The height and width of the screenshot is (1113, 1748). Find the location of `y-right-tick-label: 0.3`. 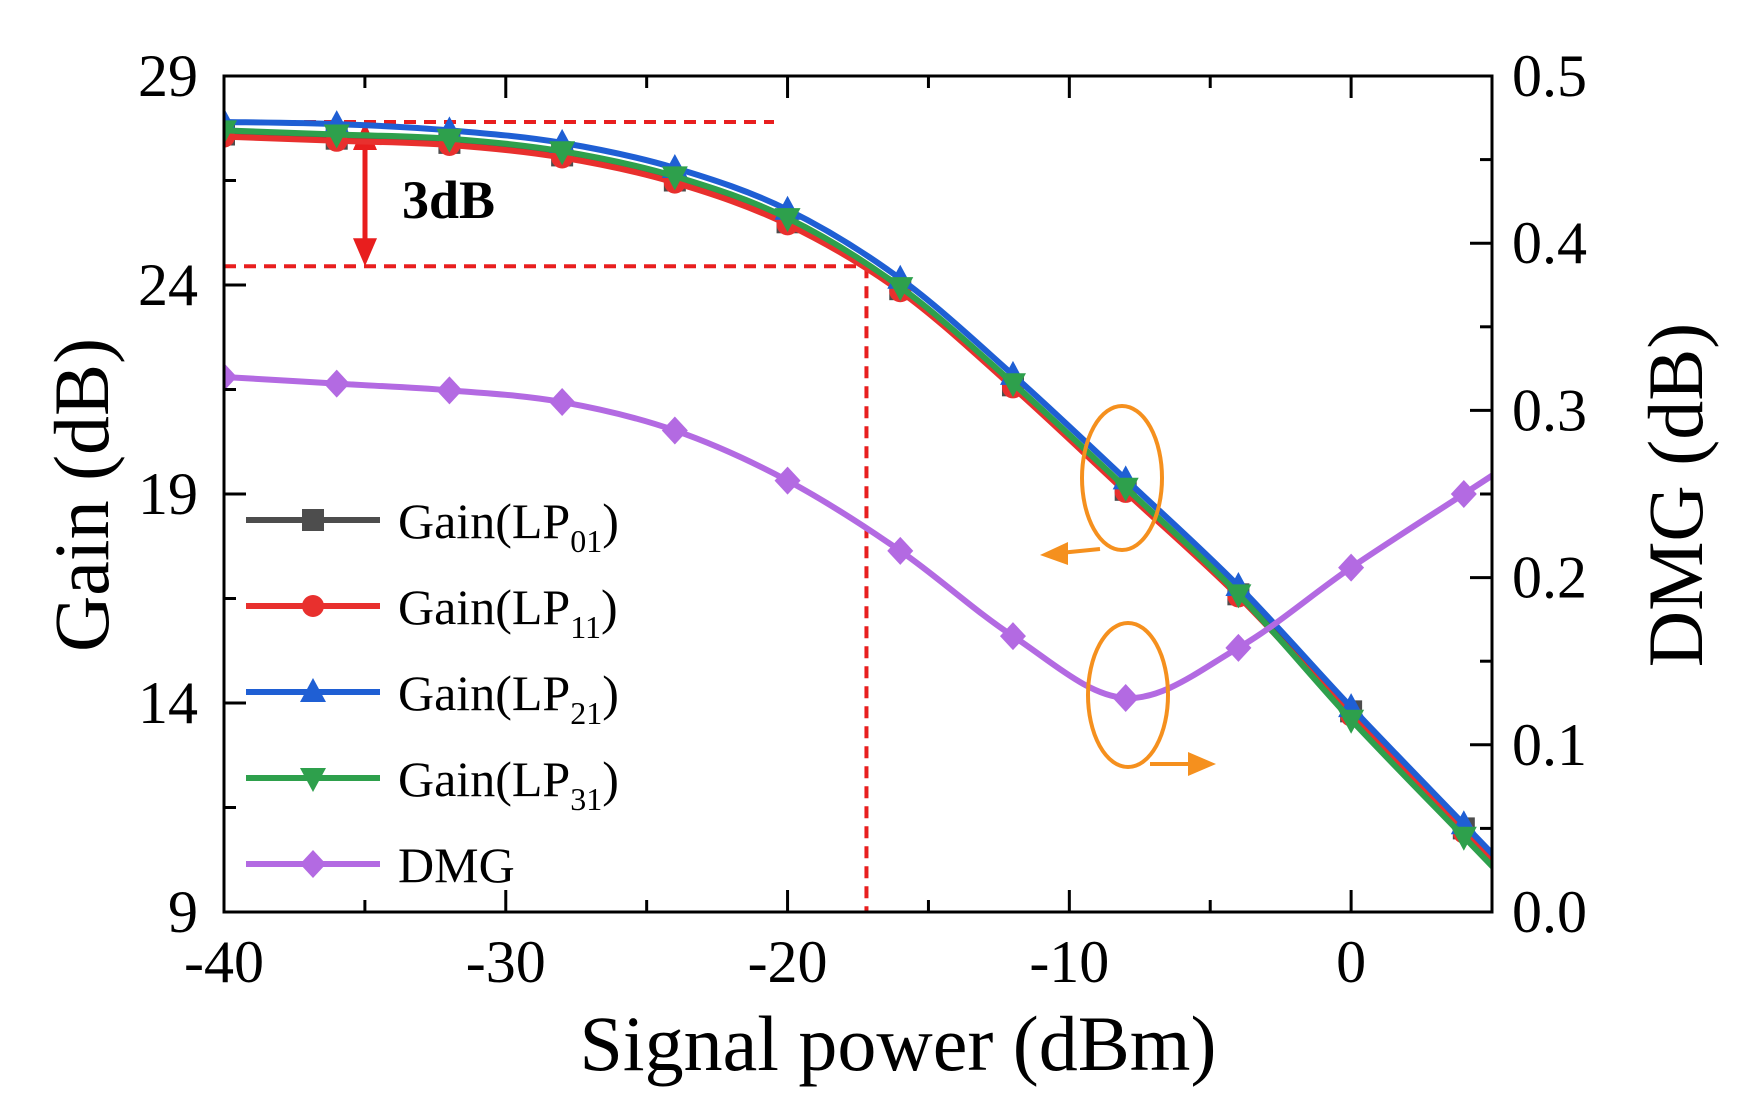

y-right-tick-label: 0.3 is located at coordinates (1549, 410).